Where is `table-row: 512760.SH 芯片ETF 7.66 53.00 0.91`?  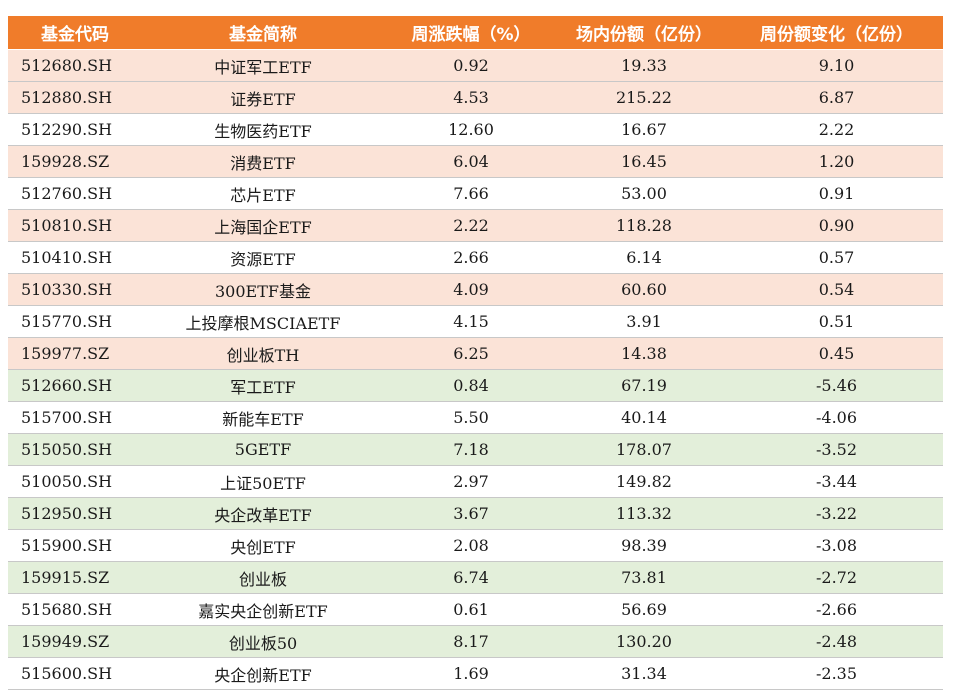 table-row: 512760.SH 芯片ETF 7.66 53.00 0.91 is located at coordinates (475, 193).